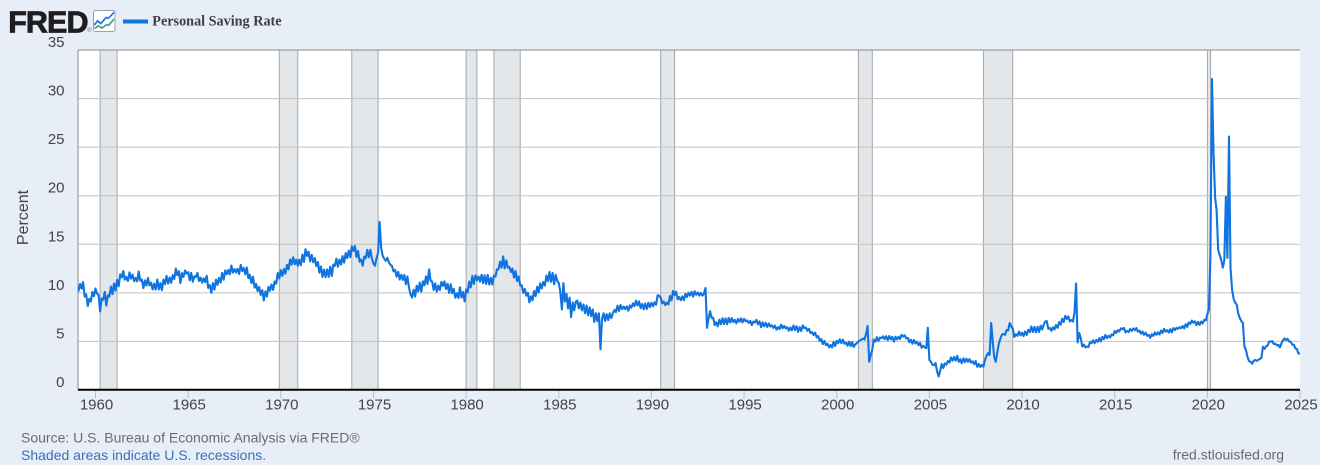  What do you see at coordinates (23, 217) in the screenshot?
I see `svg-text: Percent` at bounding box center [23, 217].